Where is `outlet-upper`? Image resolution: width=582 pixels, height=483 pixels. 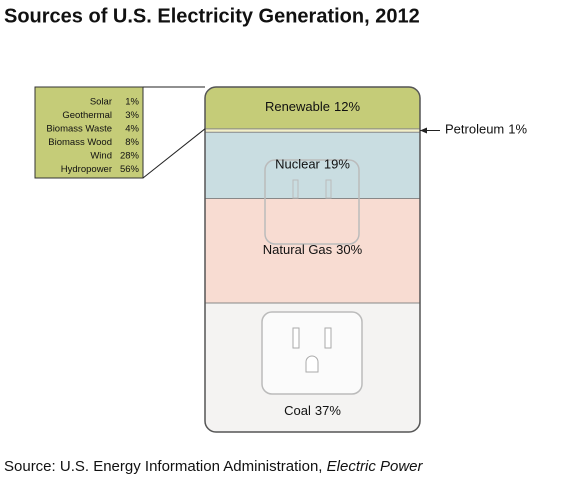
outlet-upper is located at coordinates (312, 202).